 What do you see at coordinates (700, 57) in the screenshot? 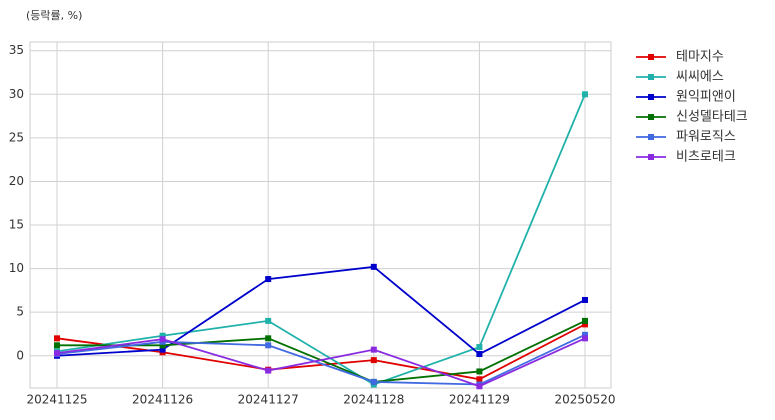
I see `legend-label: 테마지수` at bounding box center [700, 57].